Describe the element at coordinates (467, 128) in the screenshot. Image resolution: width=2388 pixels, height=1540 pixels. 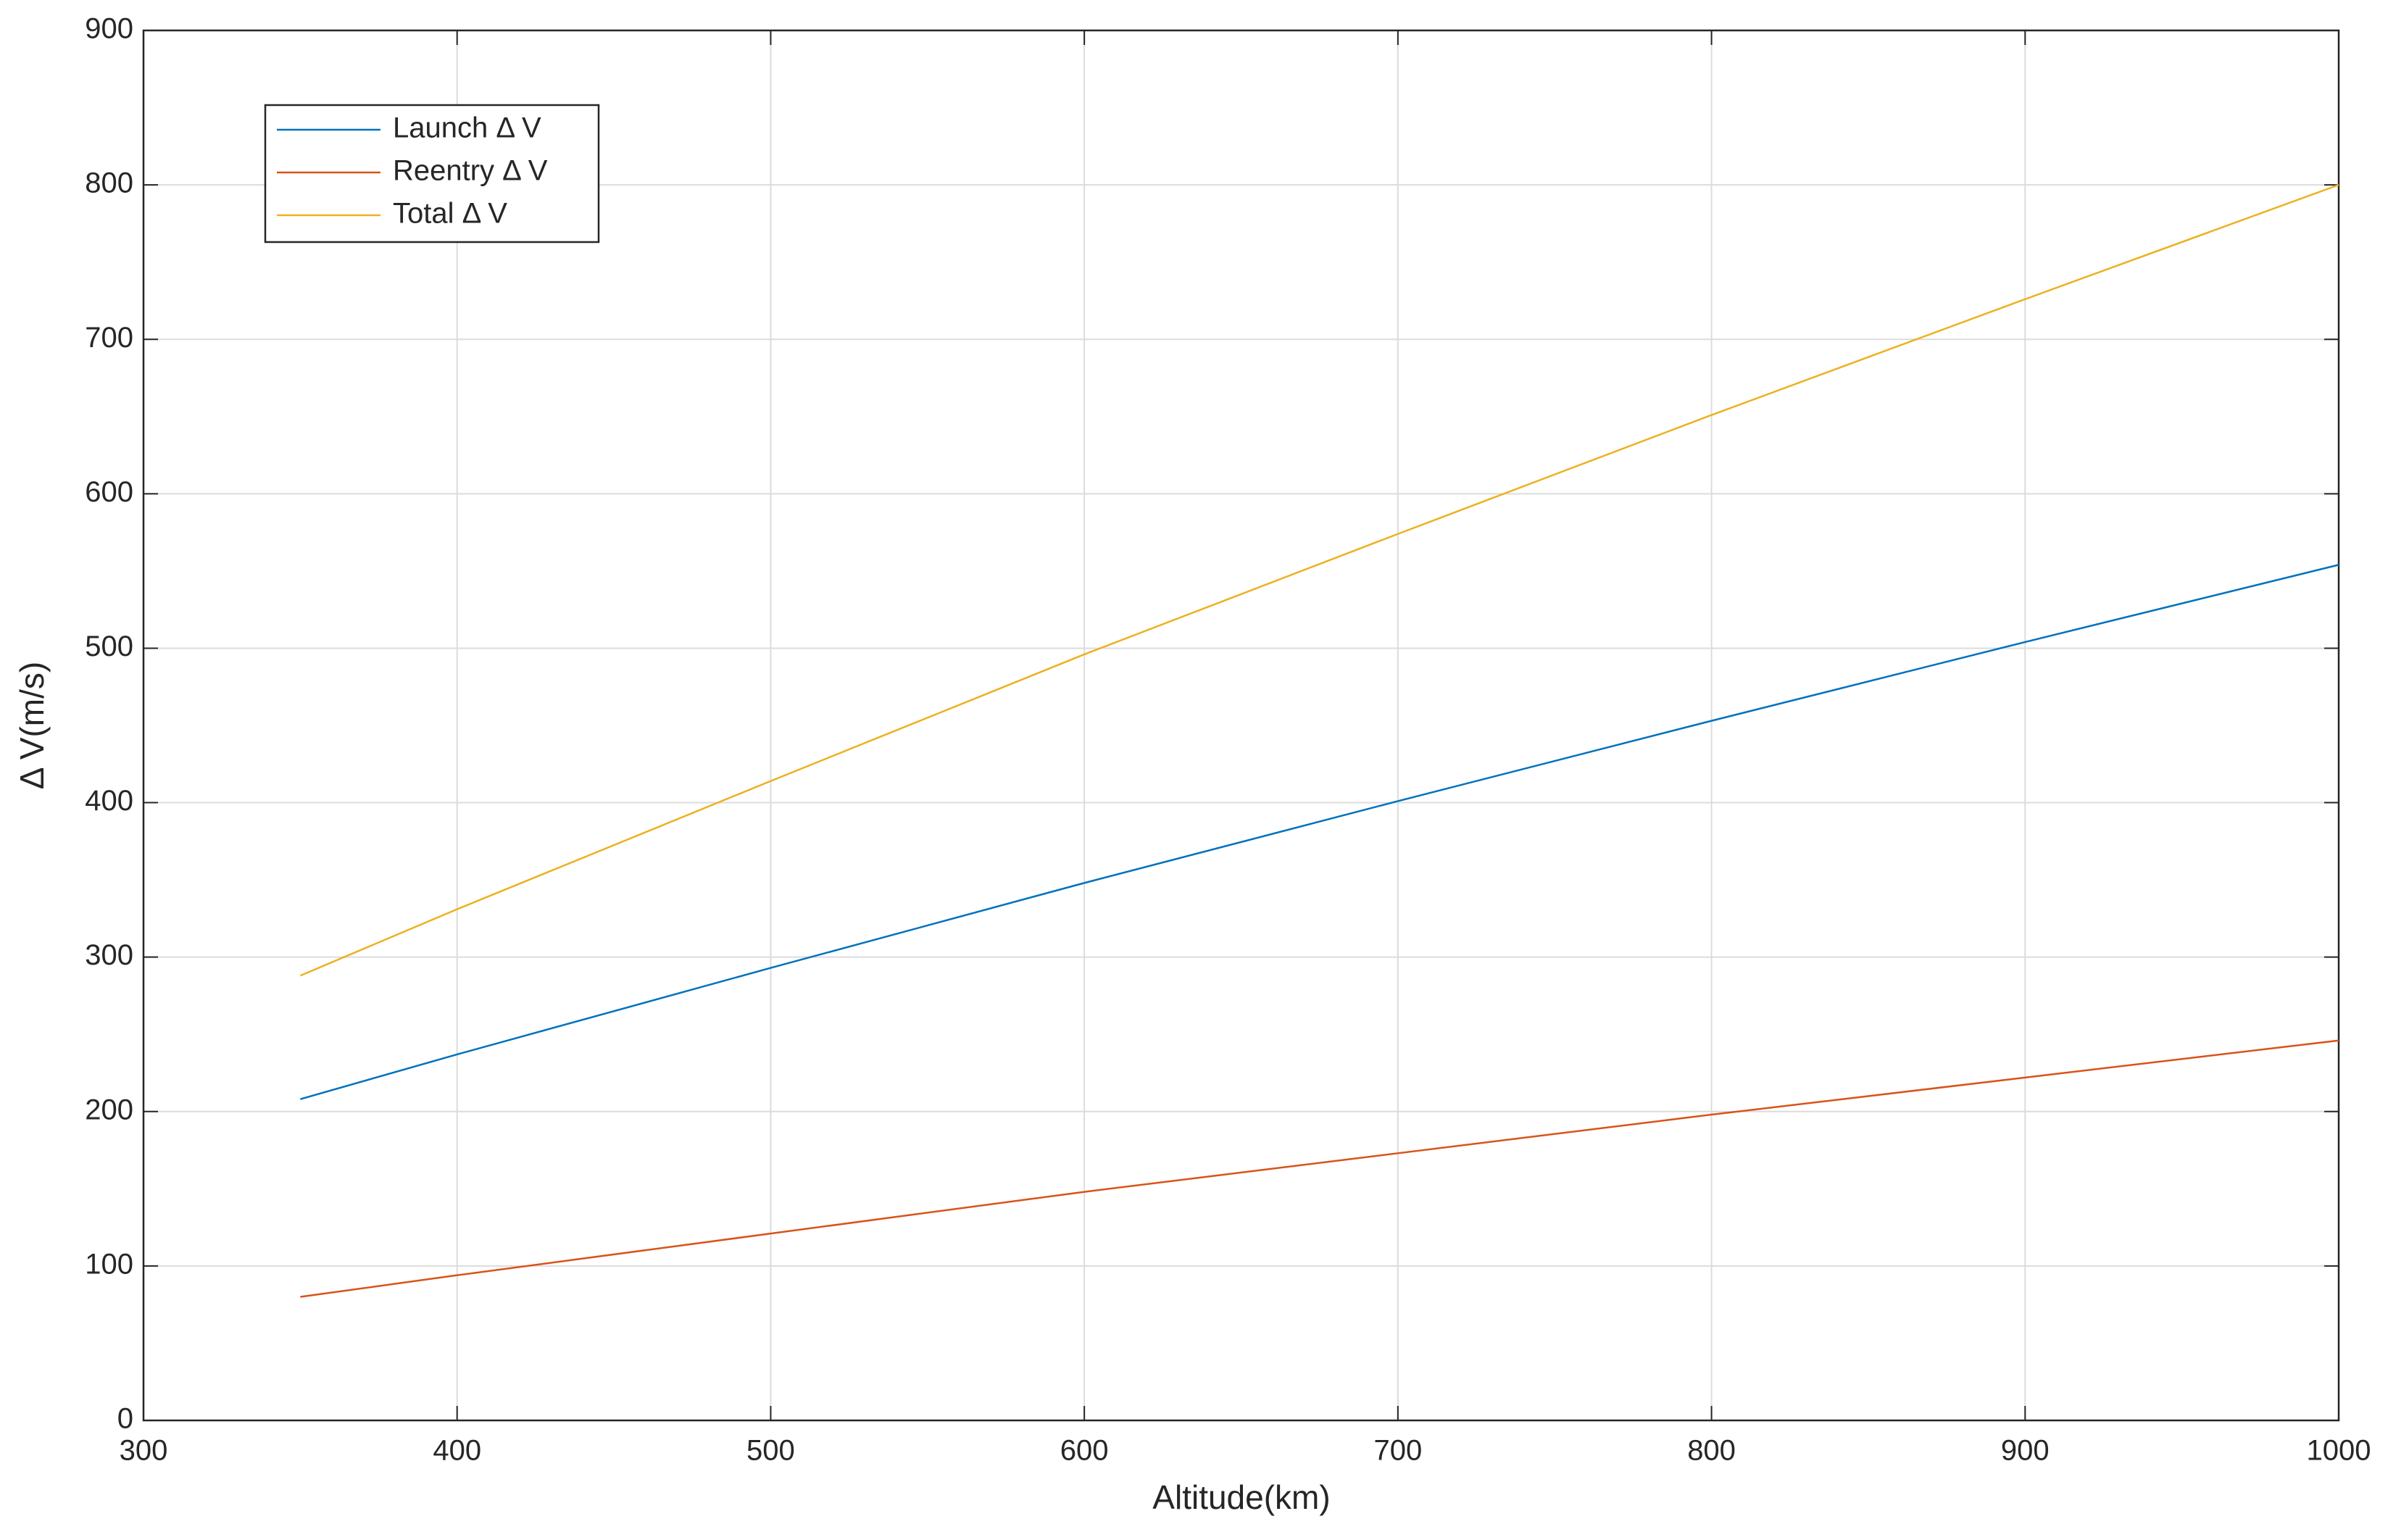
I see `legend-label: Launch Δ V` at that location.